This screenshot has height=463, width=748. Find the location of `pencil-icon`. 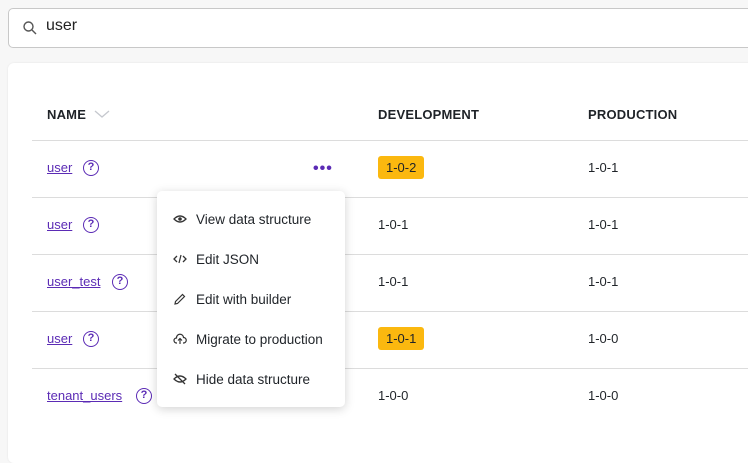

pencil-icon is located at coordinates (180, 299).